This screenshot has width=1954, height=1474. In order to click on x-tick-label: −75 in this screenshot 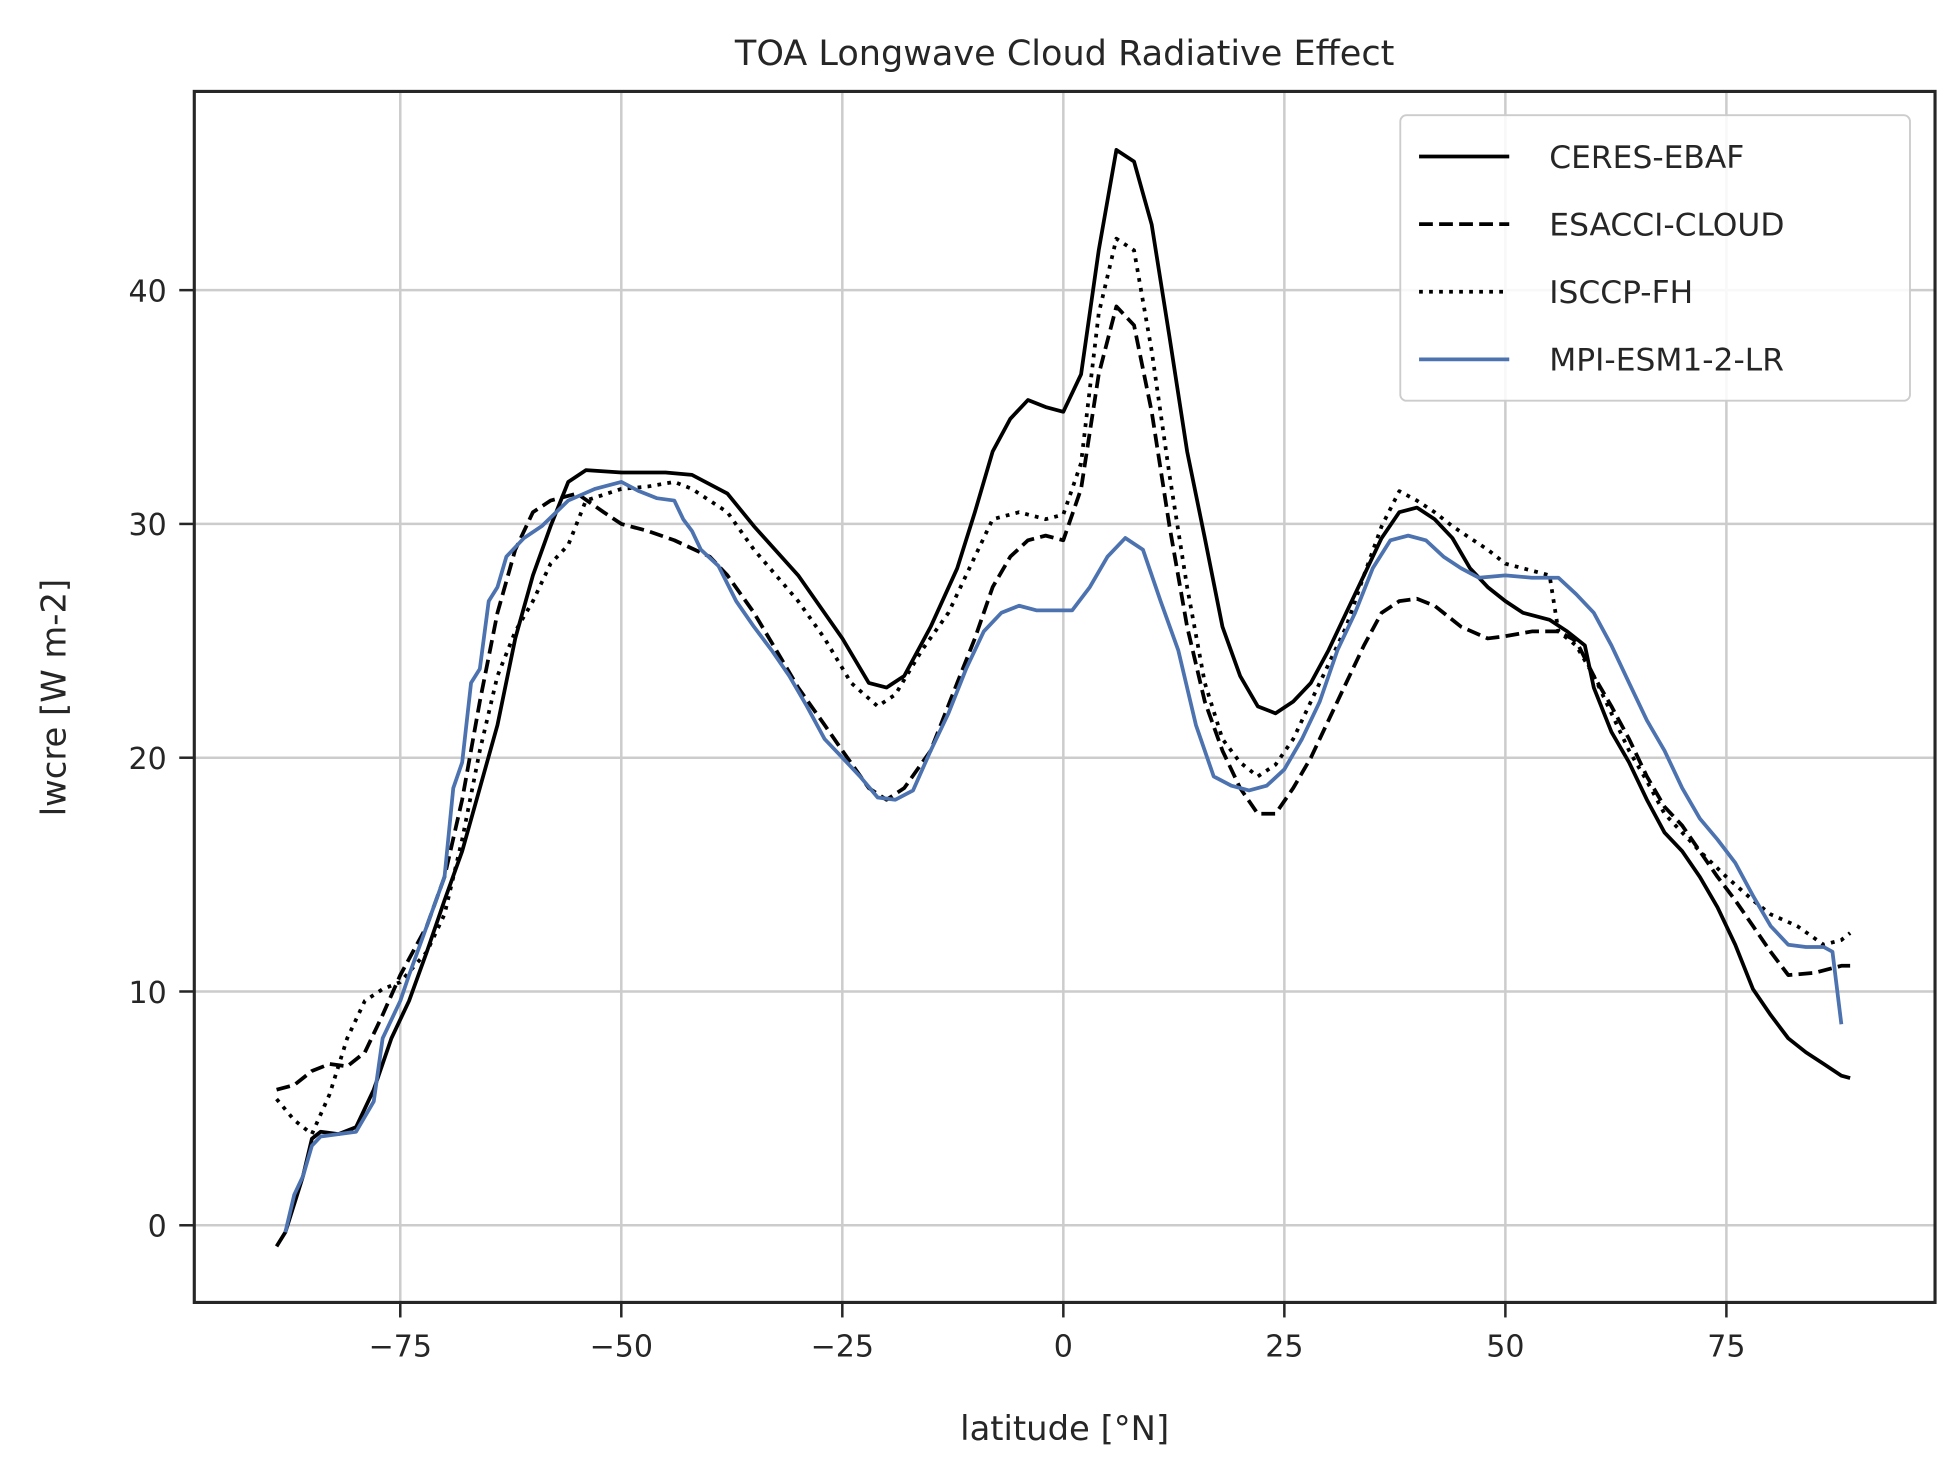, I will do `click(400, 1346)`.